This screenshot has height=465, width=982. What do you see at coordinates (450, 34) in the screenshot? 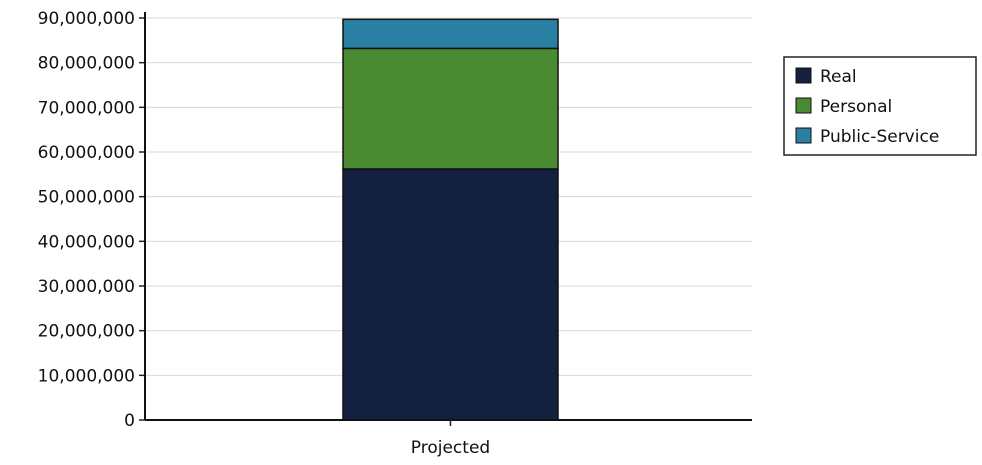
I see `bar-segment-public-service` at bounding box center [450, 34].